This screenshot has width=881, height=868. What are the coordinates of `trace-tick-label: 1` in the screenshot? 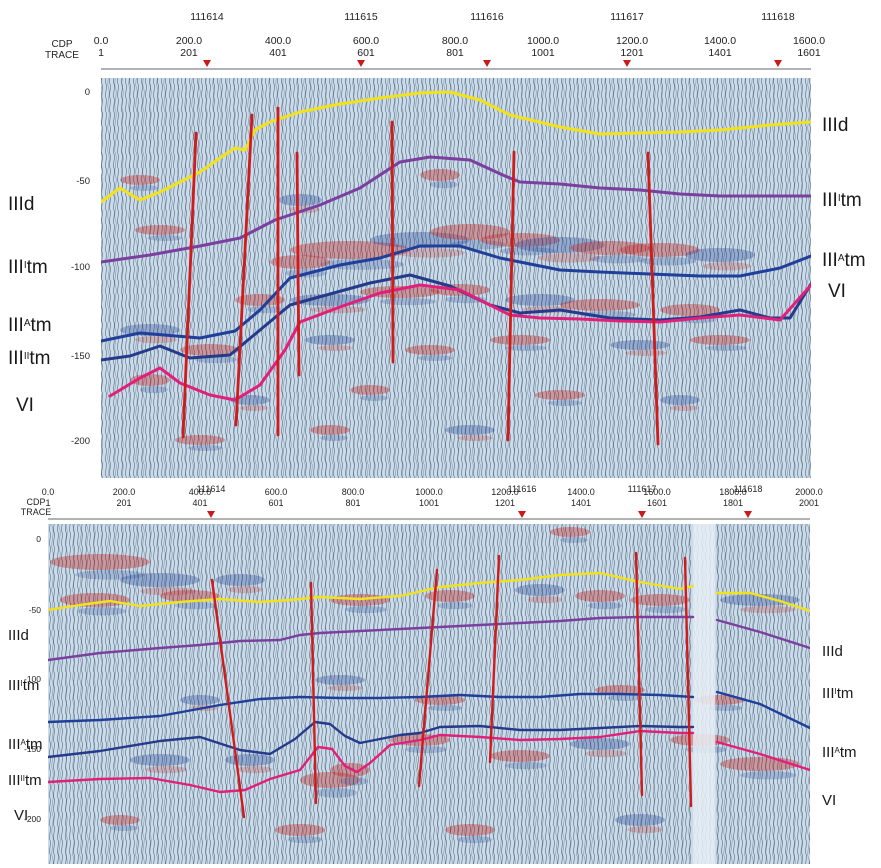 It's located at (101, 53).